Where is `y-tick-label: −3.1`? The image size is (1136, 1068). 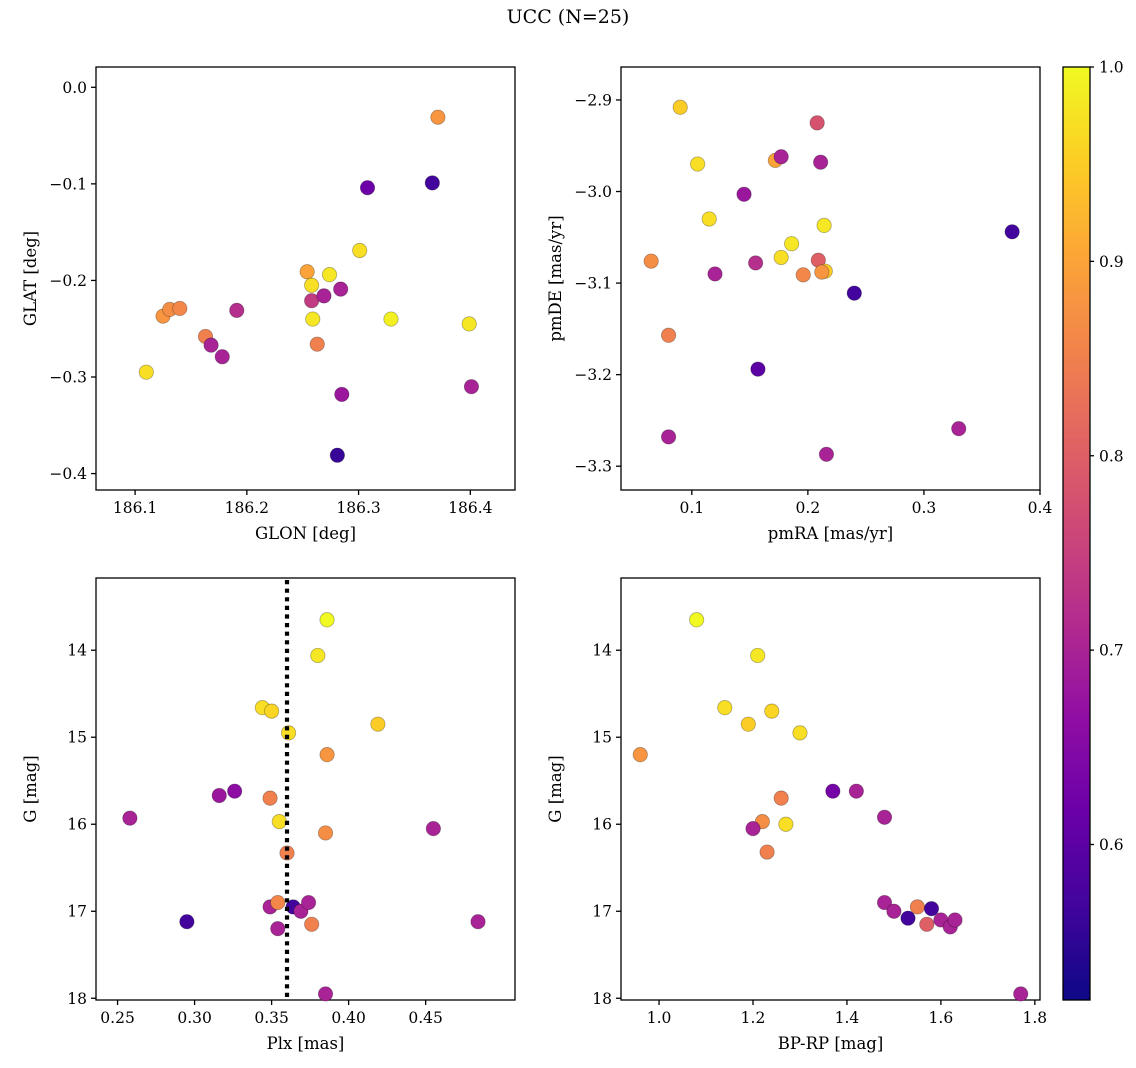
y-tick-label: −3.1 is located at coordinates (593, 284).